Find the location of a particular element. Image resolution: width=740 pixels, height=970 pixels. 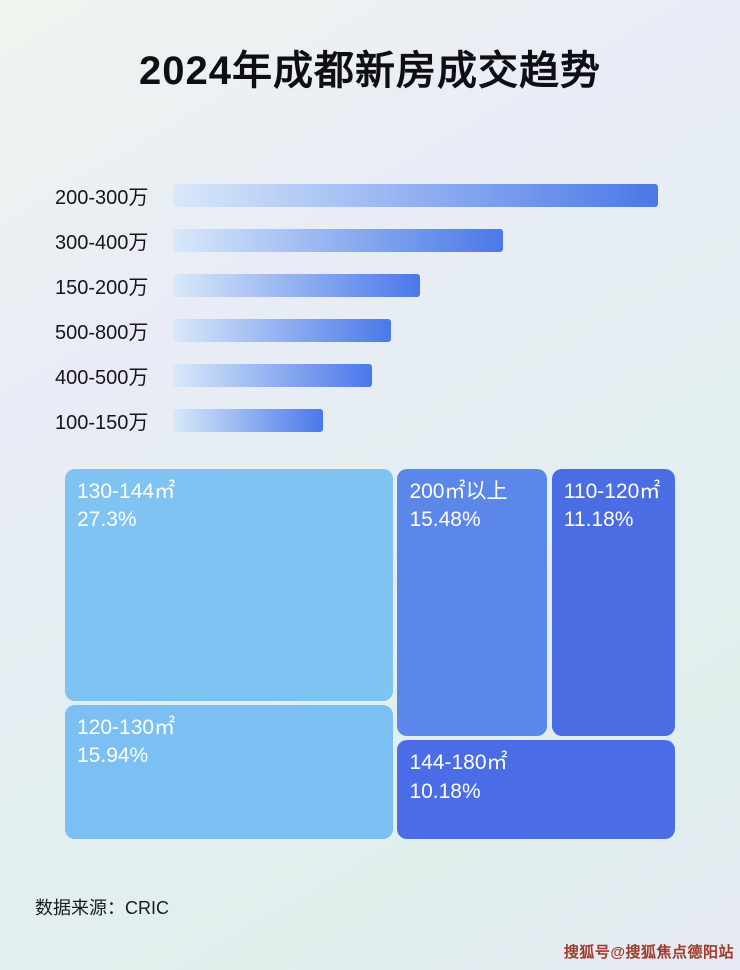

bar-label: 400-500万 is located at coordinates (102, 378).